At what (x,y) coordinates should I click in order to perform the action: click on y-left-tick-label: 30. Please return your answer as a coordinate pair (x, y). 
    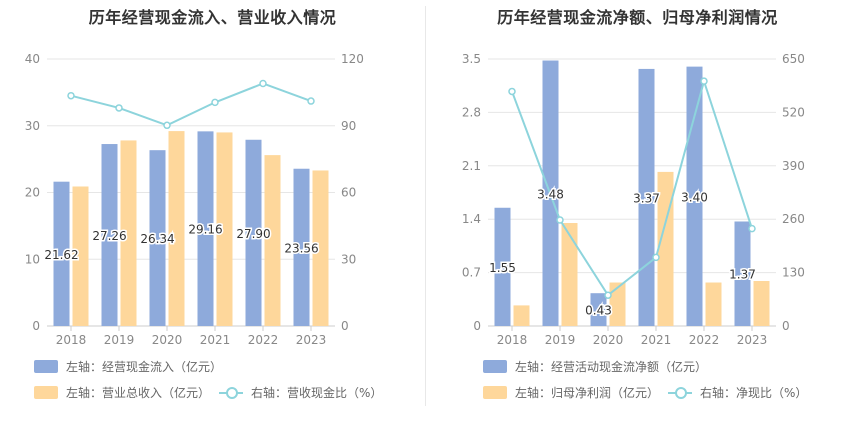
    Looking at the image, I should click on (32, 126).